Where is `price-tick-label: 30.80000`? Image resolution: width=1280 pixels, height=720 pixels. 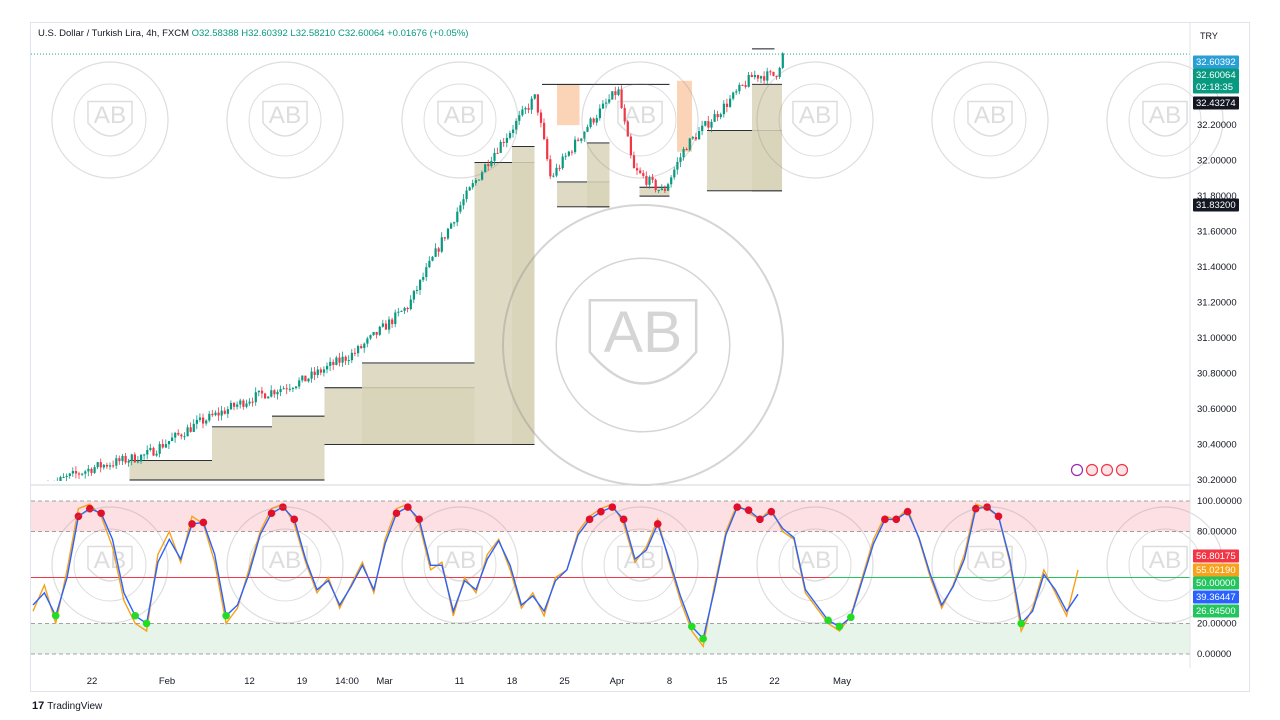
price-tick-label: 30.80000 is located at coordinates (1217, 374).